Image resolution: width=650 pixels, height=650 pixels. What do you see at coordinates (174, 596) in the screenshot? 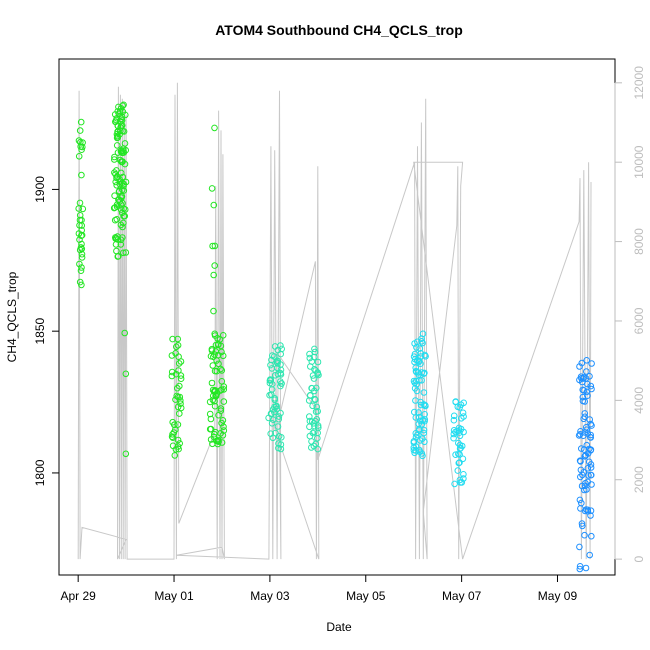
I see `x-tick-label: May 01` at bounding box center [174, 596].